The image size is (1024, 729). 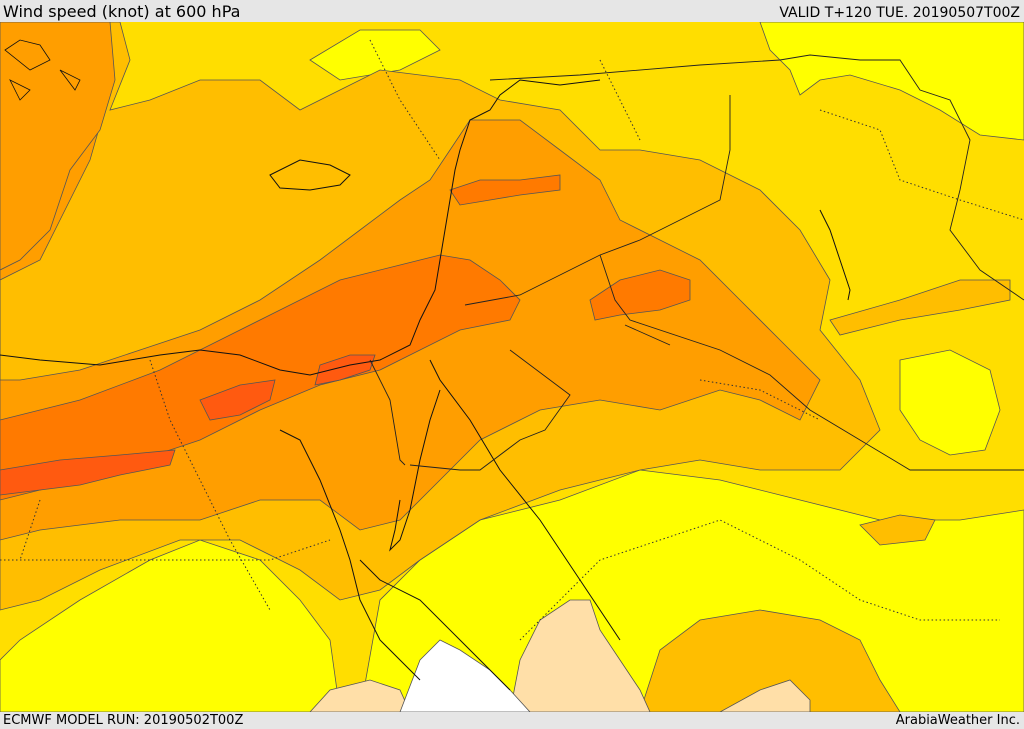 I want to click on wind-band-lowest, so click(x=465, y=675).